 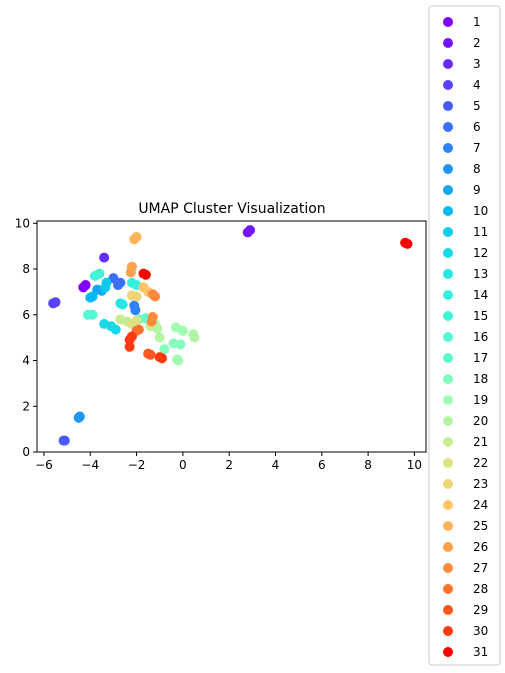 What do you see at coordinates (26, 269) in the screenshot?
I see `y-tick-label: 8` at bounding box center [26, 269].